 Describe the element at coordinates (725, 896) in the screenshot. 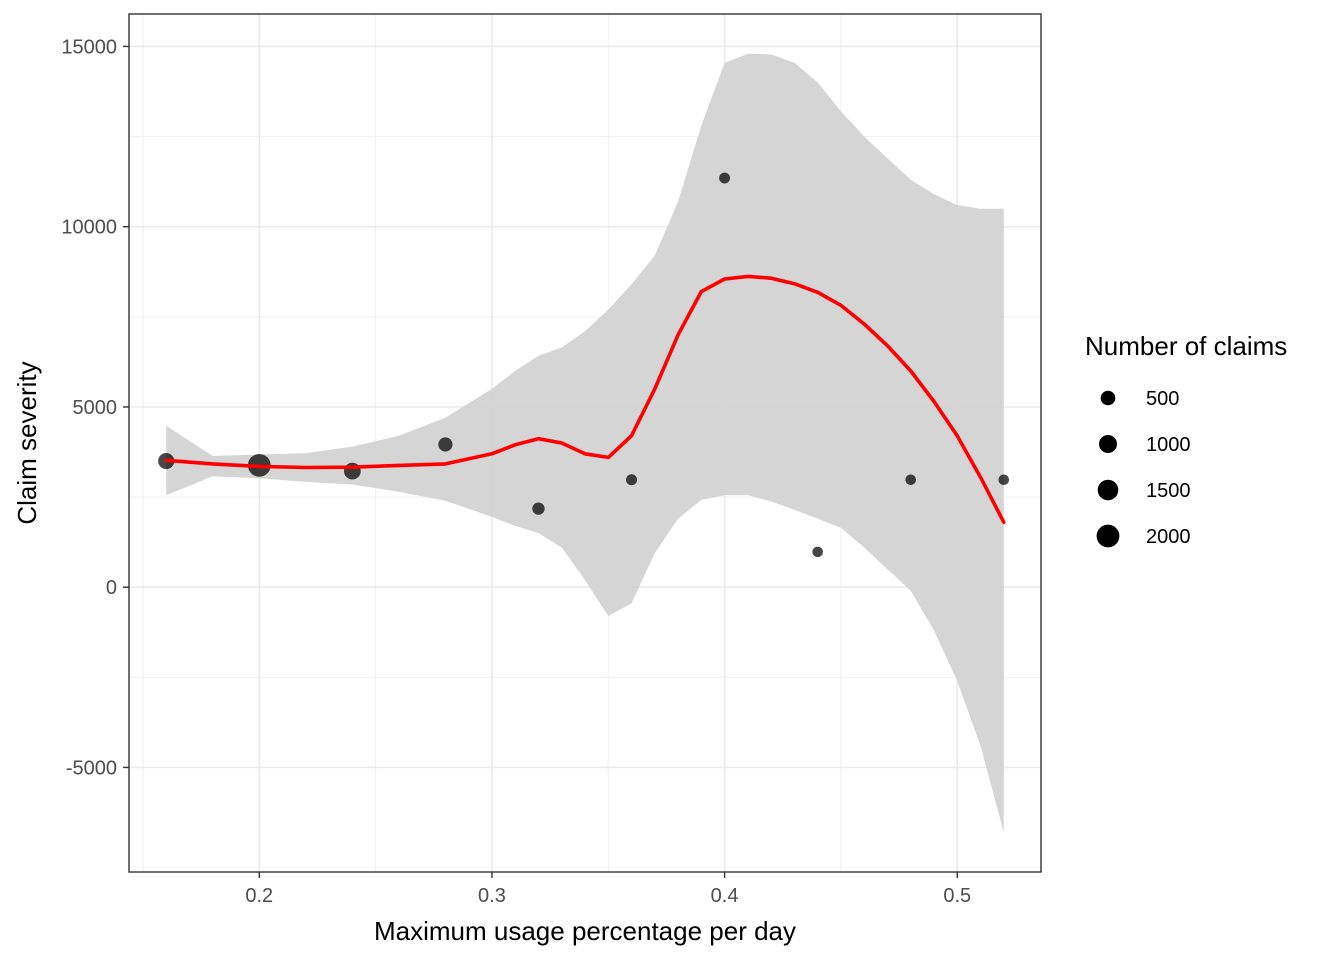

I see `x-tick-label: 0.4` at that location.